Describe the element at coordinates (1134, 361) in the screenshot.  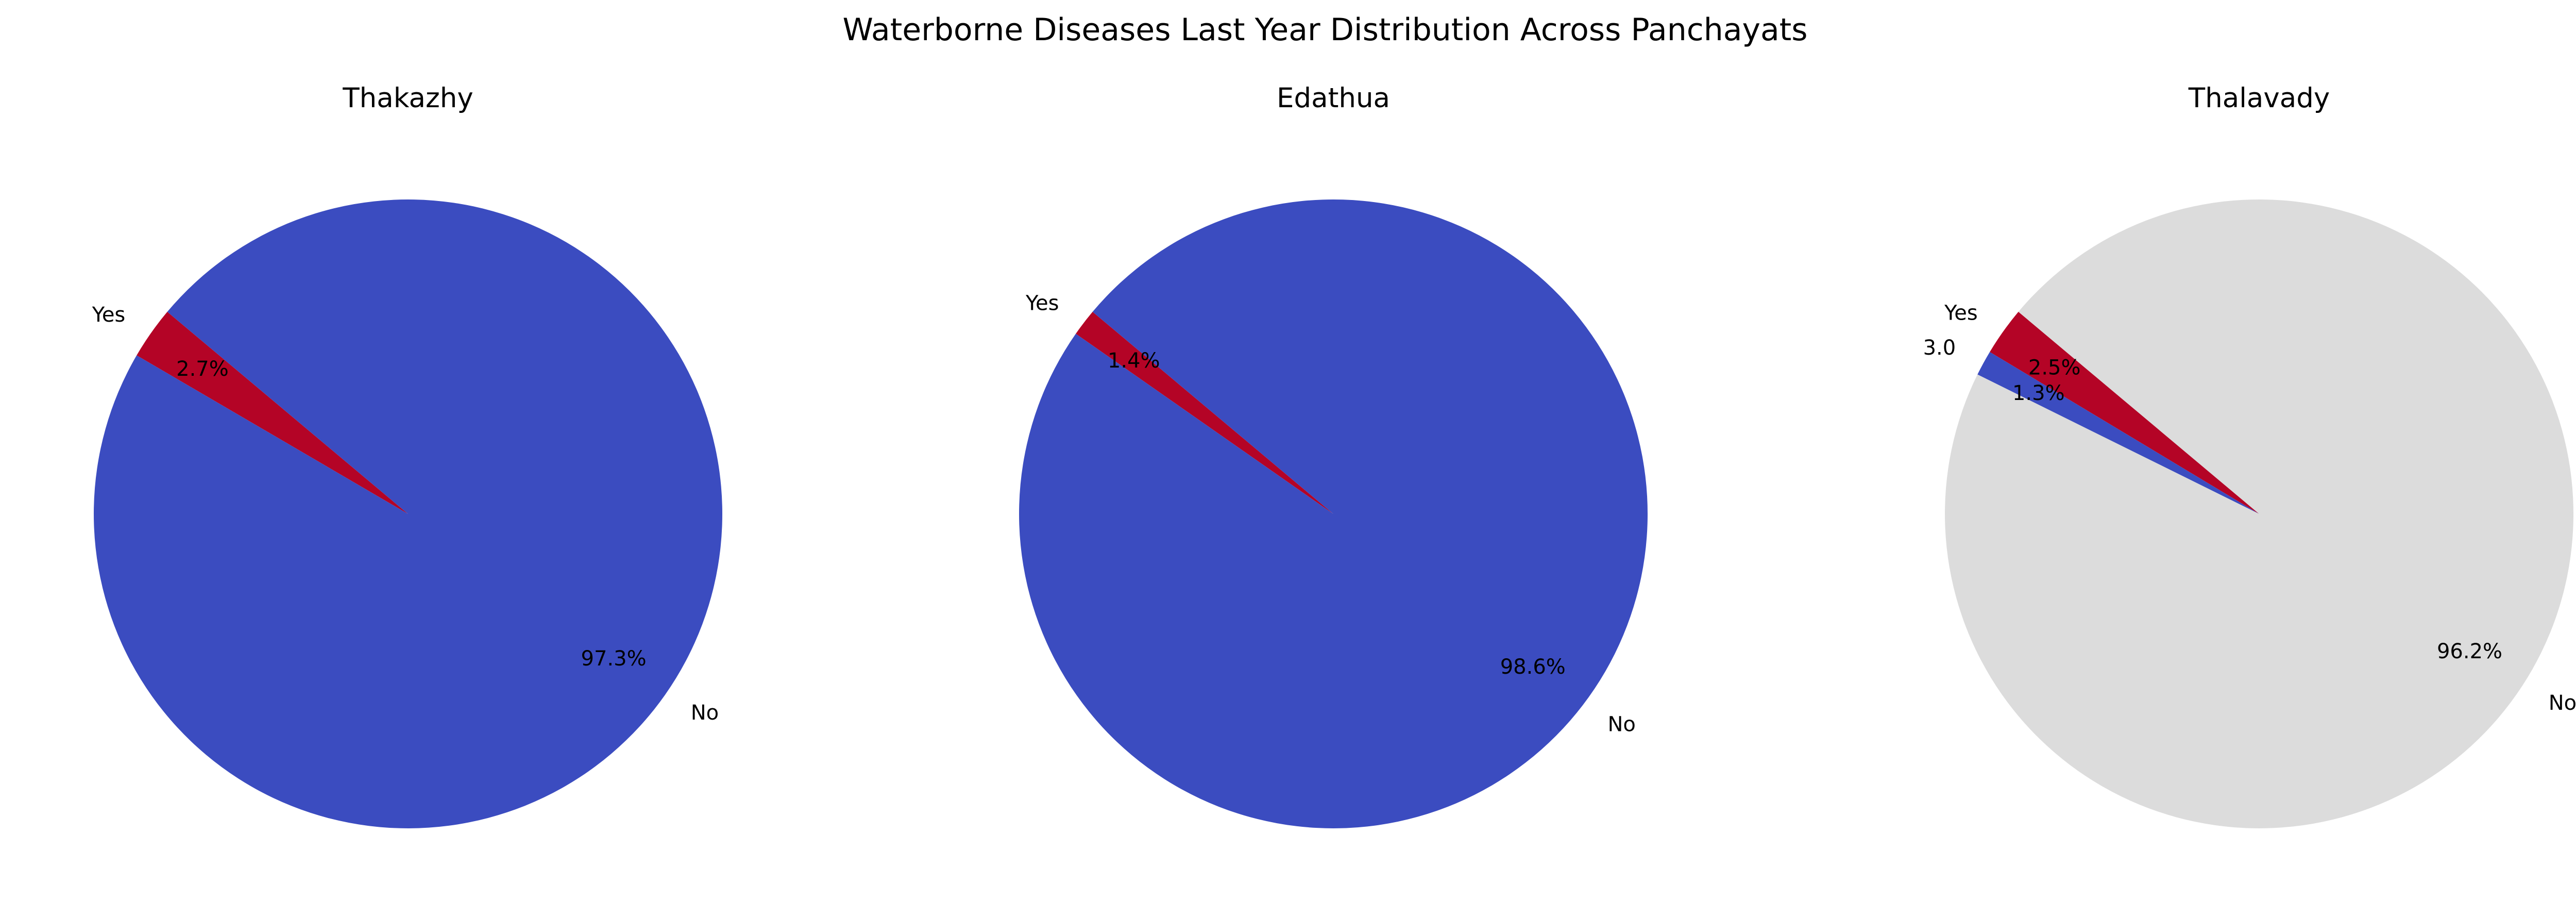
I see `pct-label-yes: 1.4%` at that location.